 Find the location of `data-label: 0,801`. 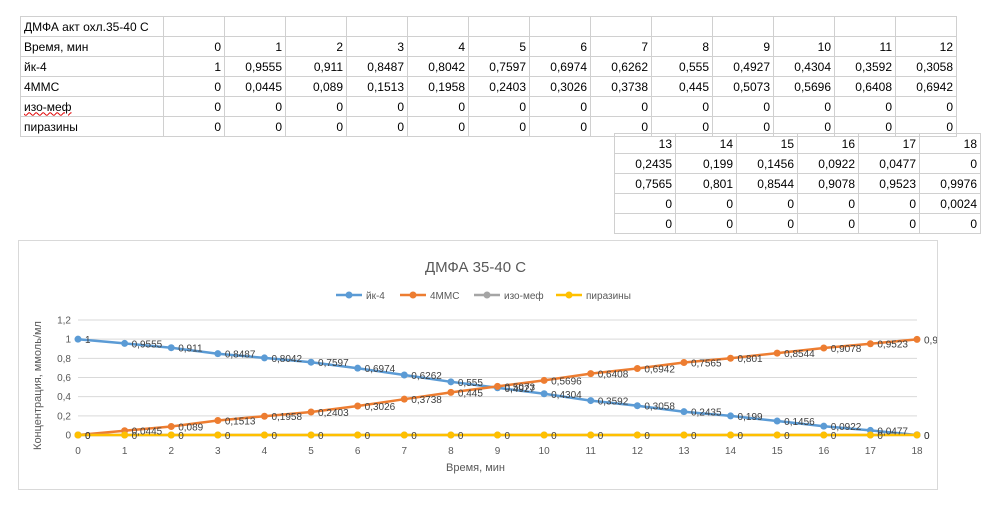

data-label: 0,801 is located at coordinates (750, 359).